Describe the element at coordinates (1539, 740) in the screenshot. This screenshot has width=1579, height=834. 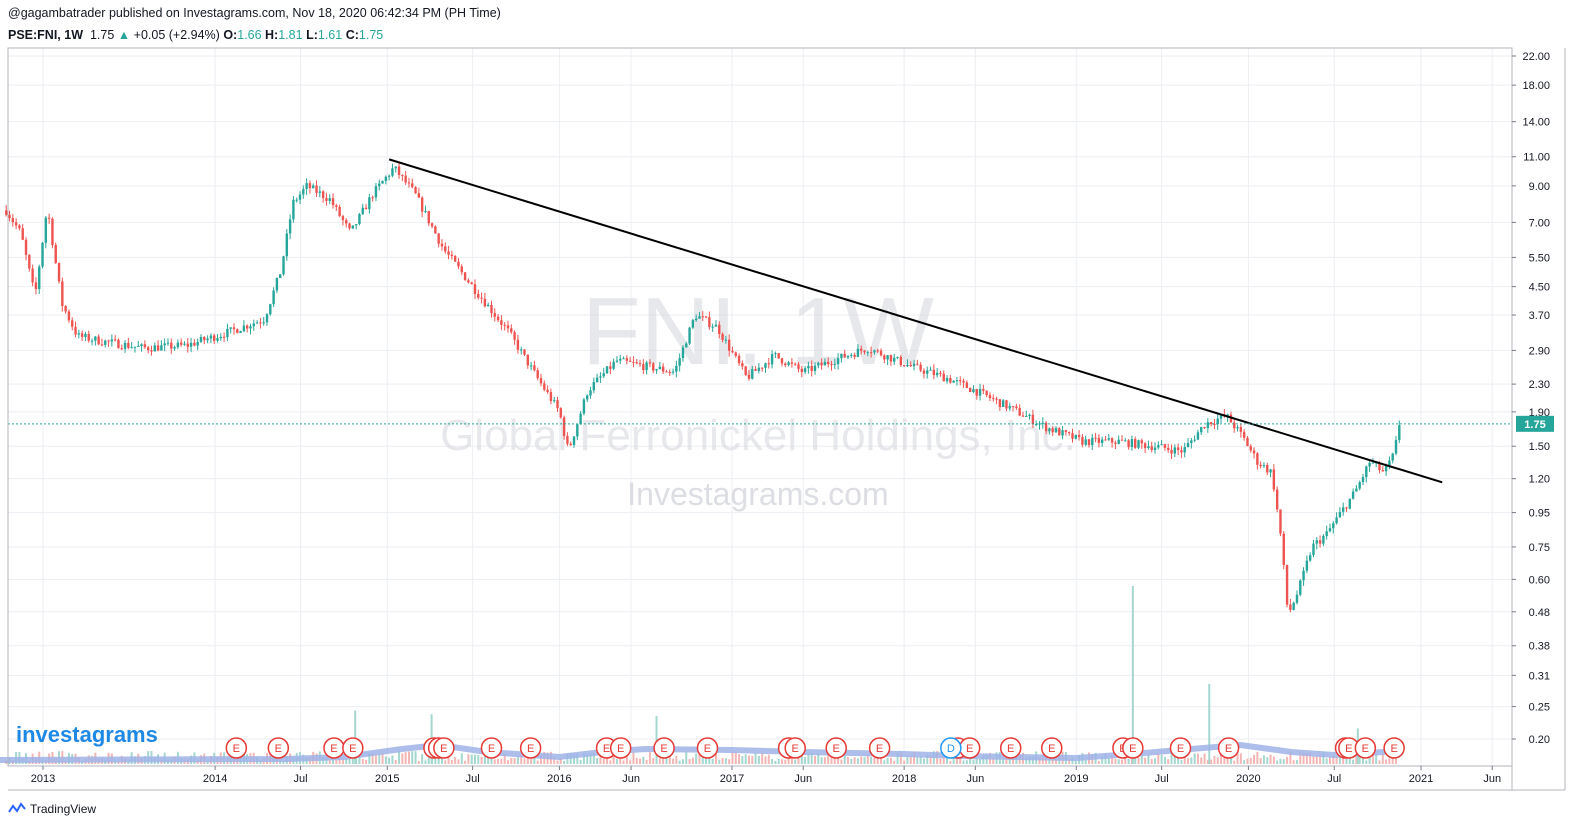
I see `y-tick-label: 0.20` at that location.